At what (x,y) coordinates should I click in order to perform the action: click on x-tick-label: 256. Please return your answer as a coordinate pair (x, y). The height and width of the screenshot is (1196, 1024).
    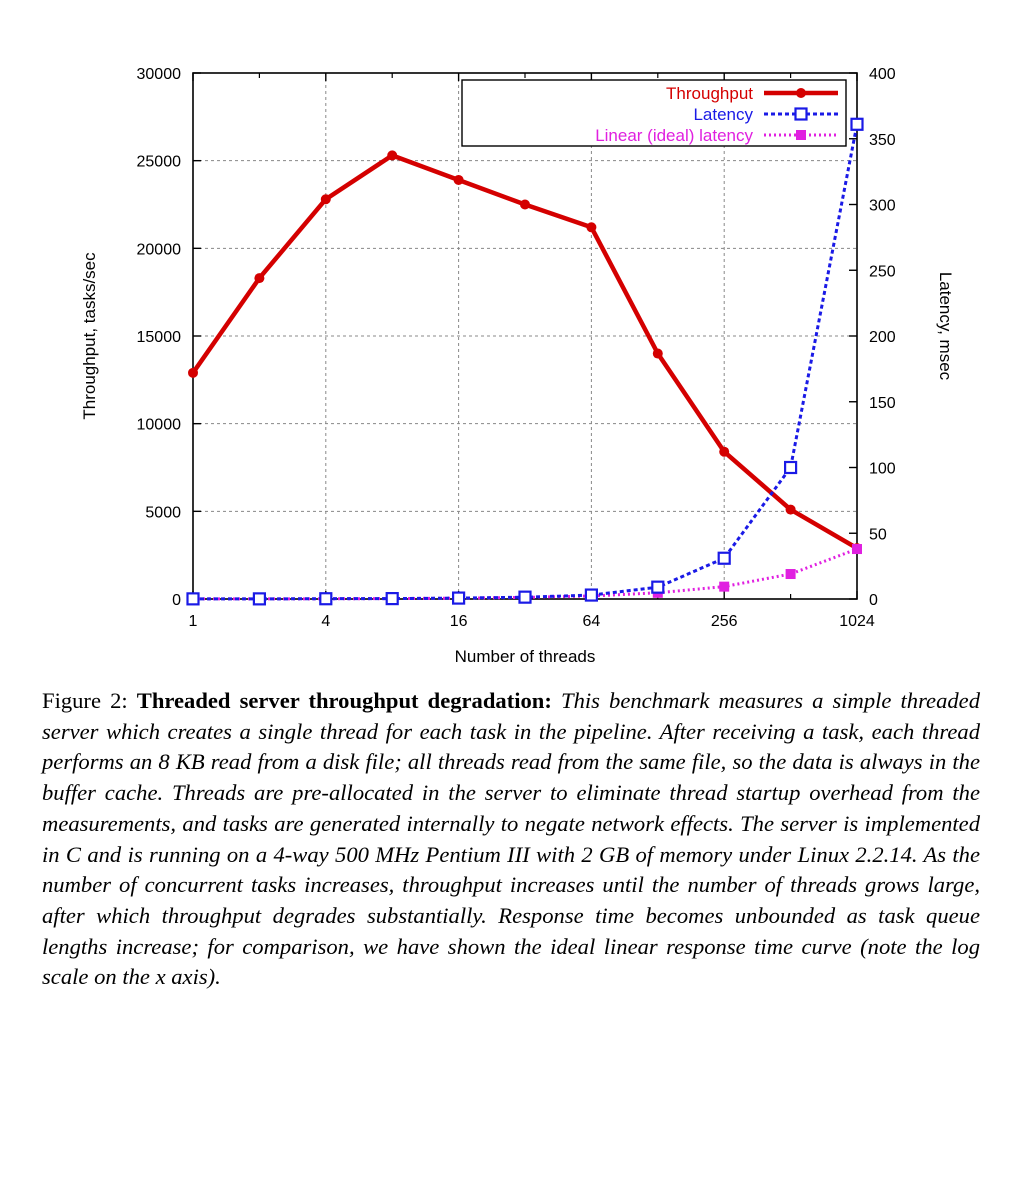
    Looking at the image, I should click on (724, 621).